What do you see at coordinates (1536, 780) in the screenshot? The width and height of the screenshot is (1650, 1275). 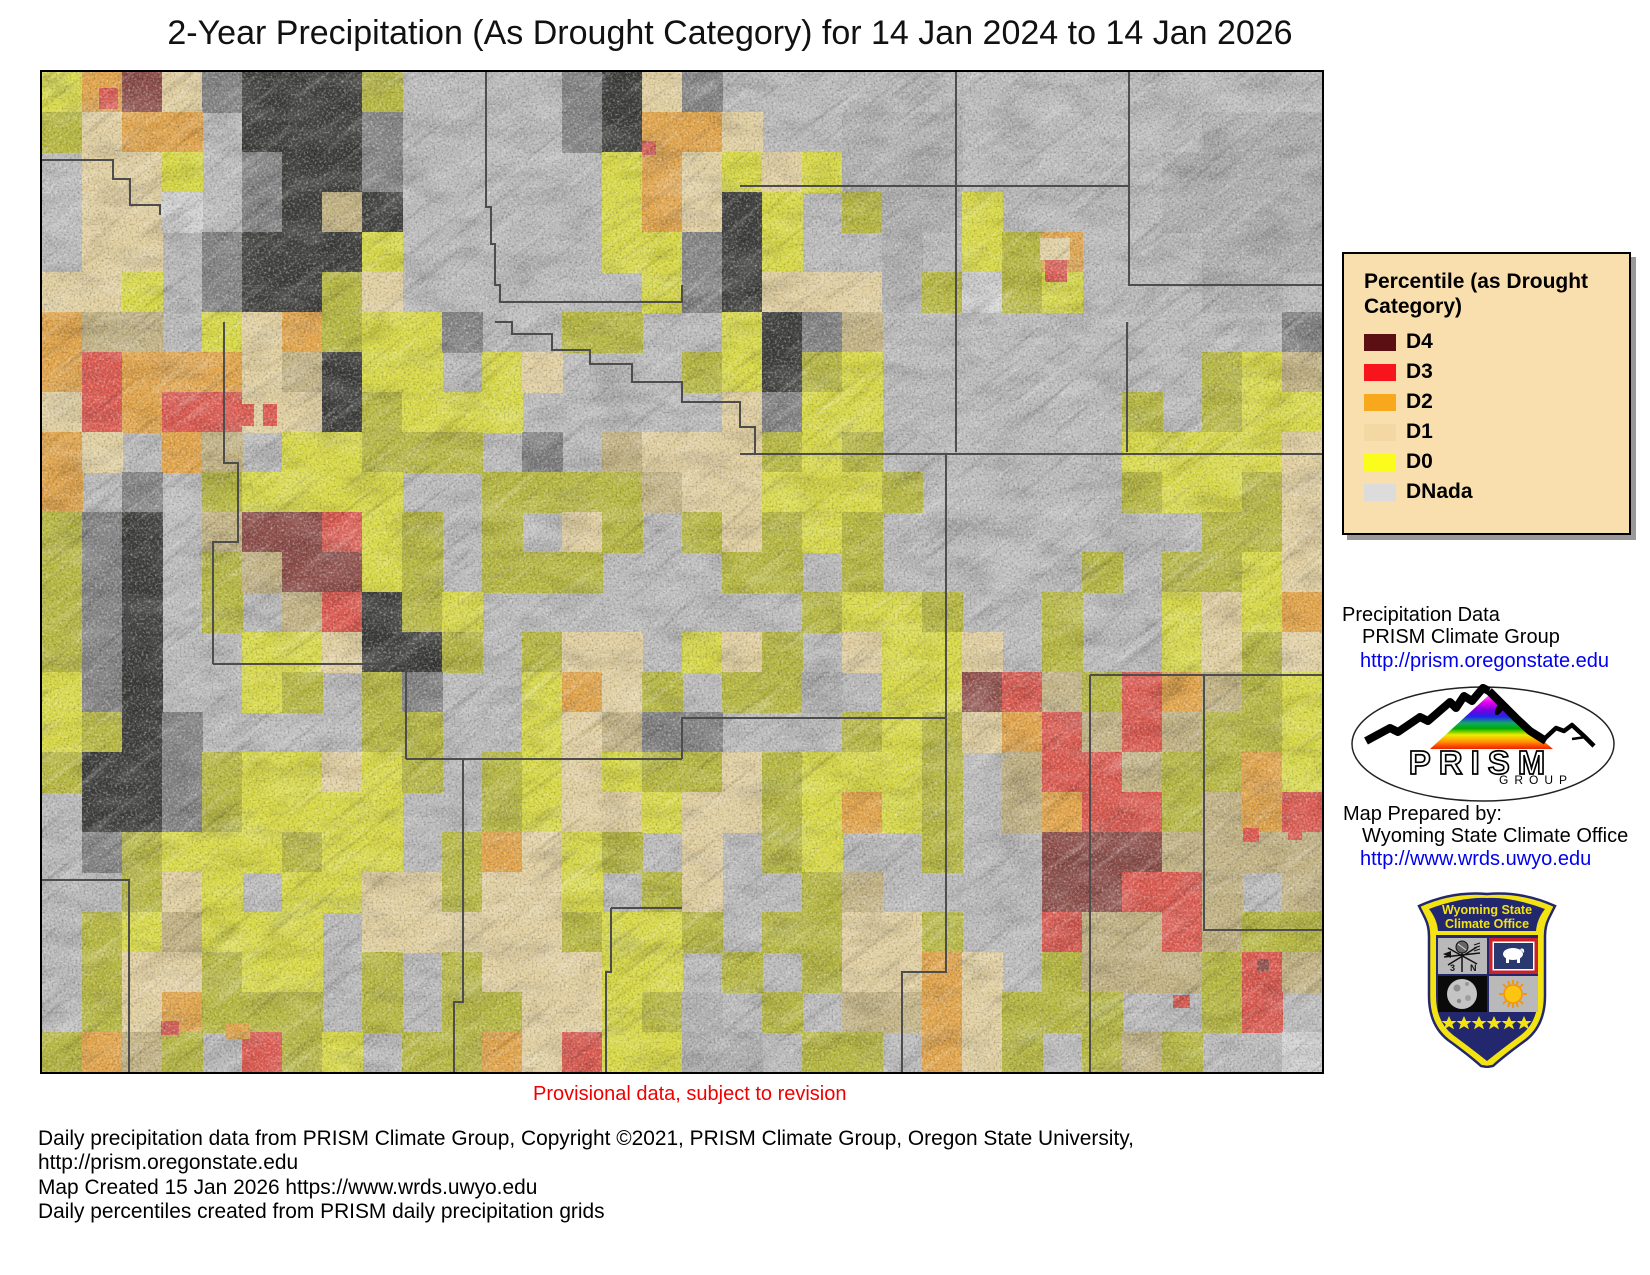 I see `svg-text: GROUP` at bounding box center [1536, 780].